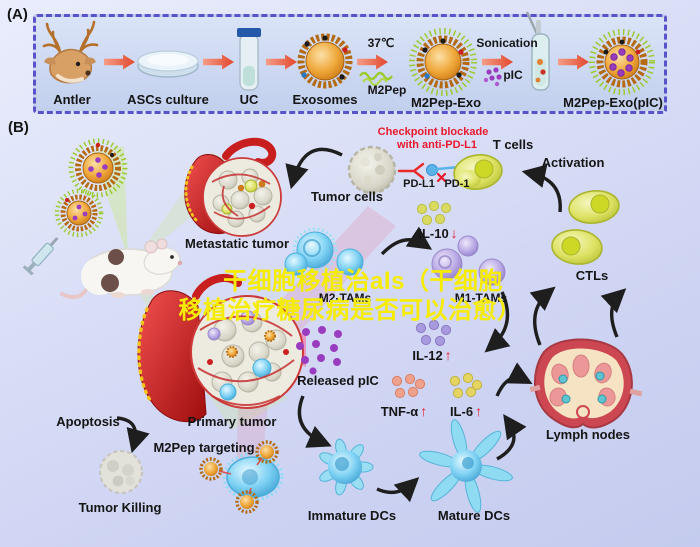  Describe the element at coordinates (70, 52) in the screenshot. I see `deer-icon` at that location.